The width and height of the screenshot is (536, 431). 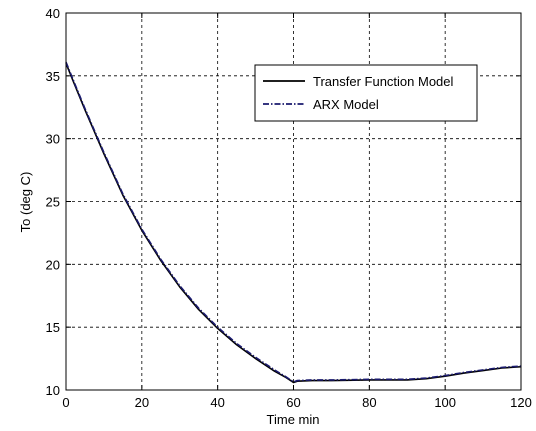 I want to click on y-tick-label: 20, so click(x=53, y=264).